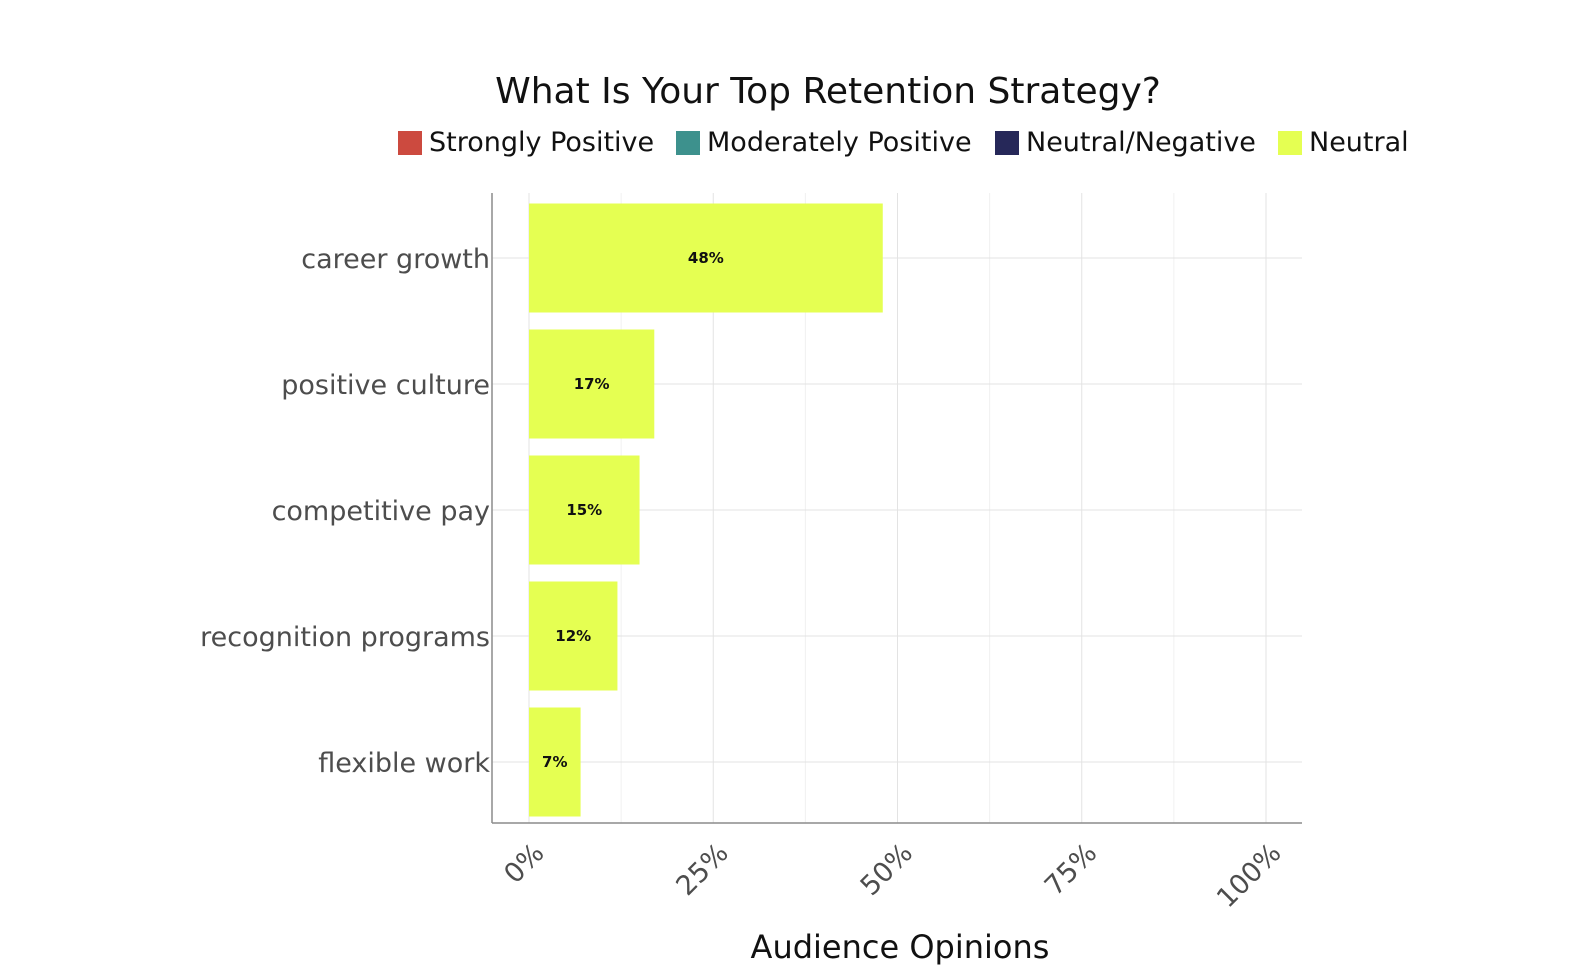 The width and height of the screenshot is (1592, 980). What do you see at coordinates (1141, 142) in the screenshot?
I see `legend-label-neutral-negative: Neutral/Negative` at bounding box center [1141, 142].